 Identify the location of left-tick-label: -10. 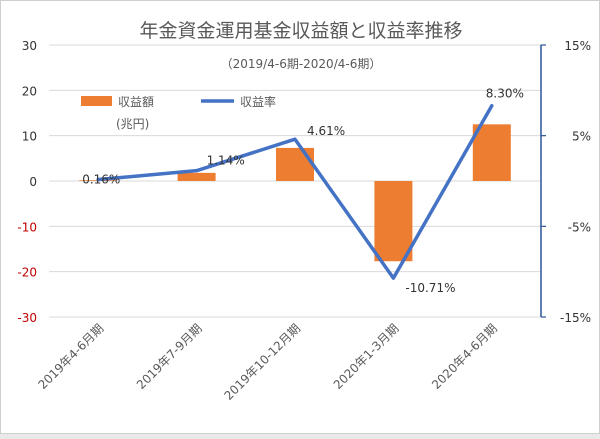
(27, 227).